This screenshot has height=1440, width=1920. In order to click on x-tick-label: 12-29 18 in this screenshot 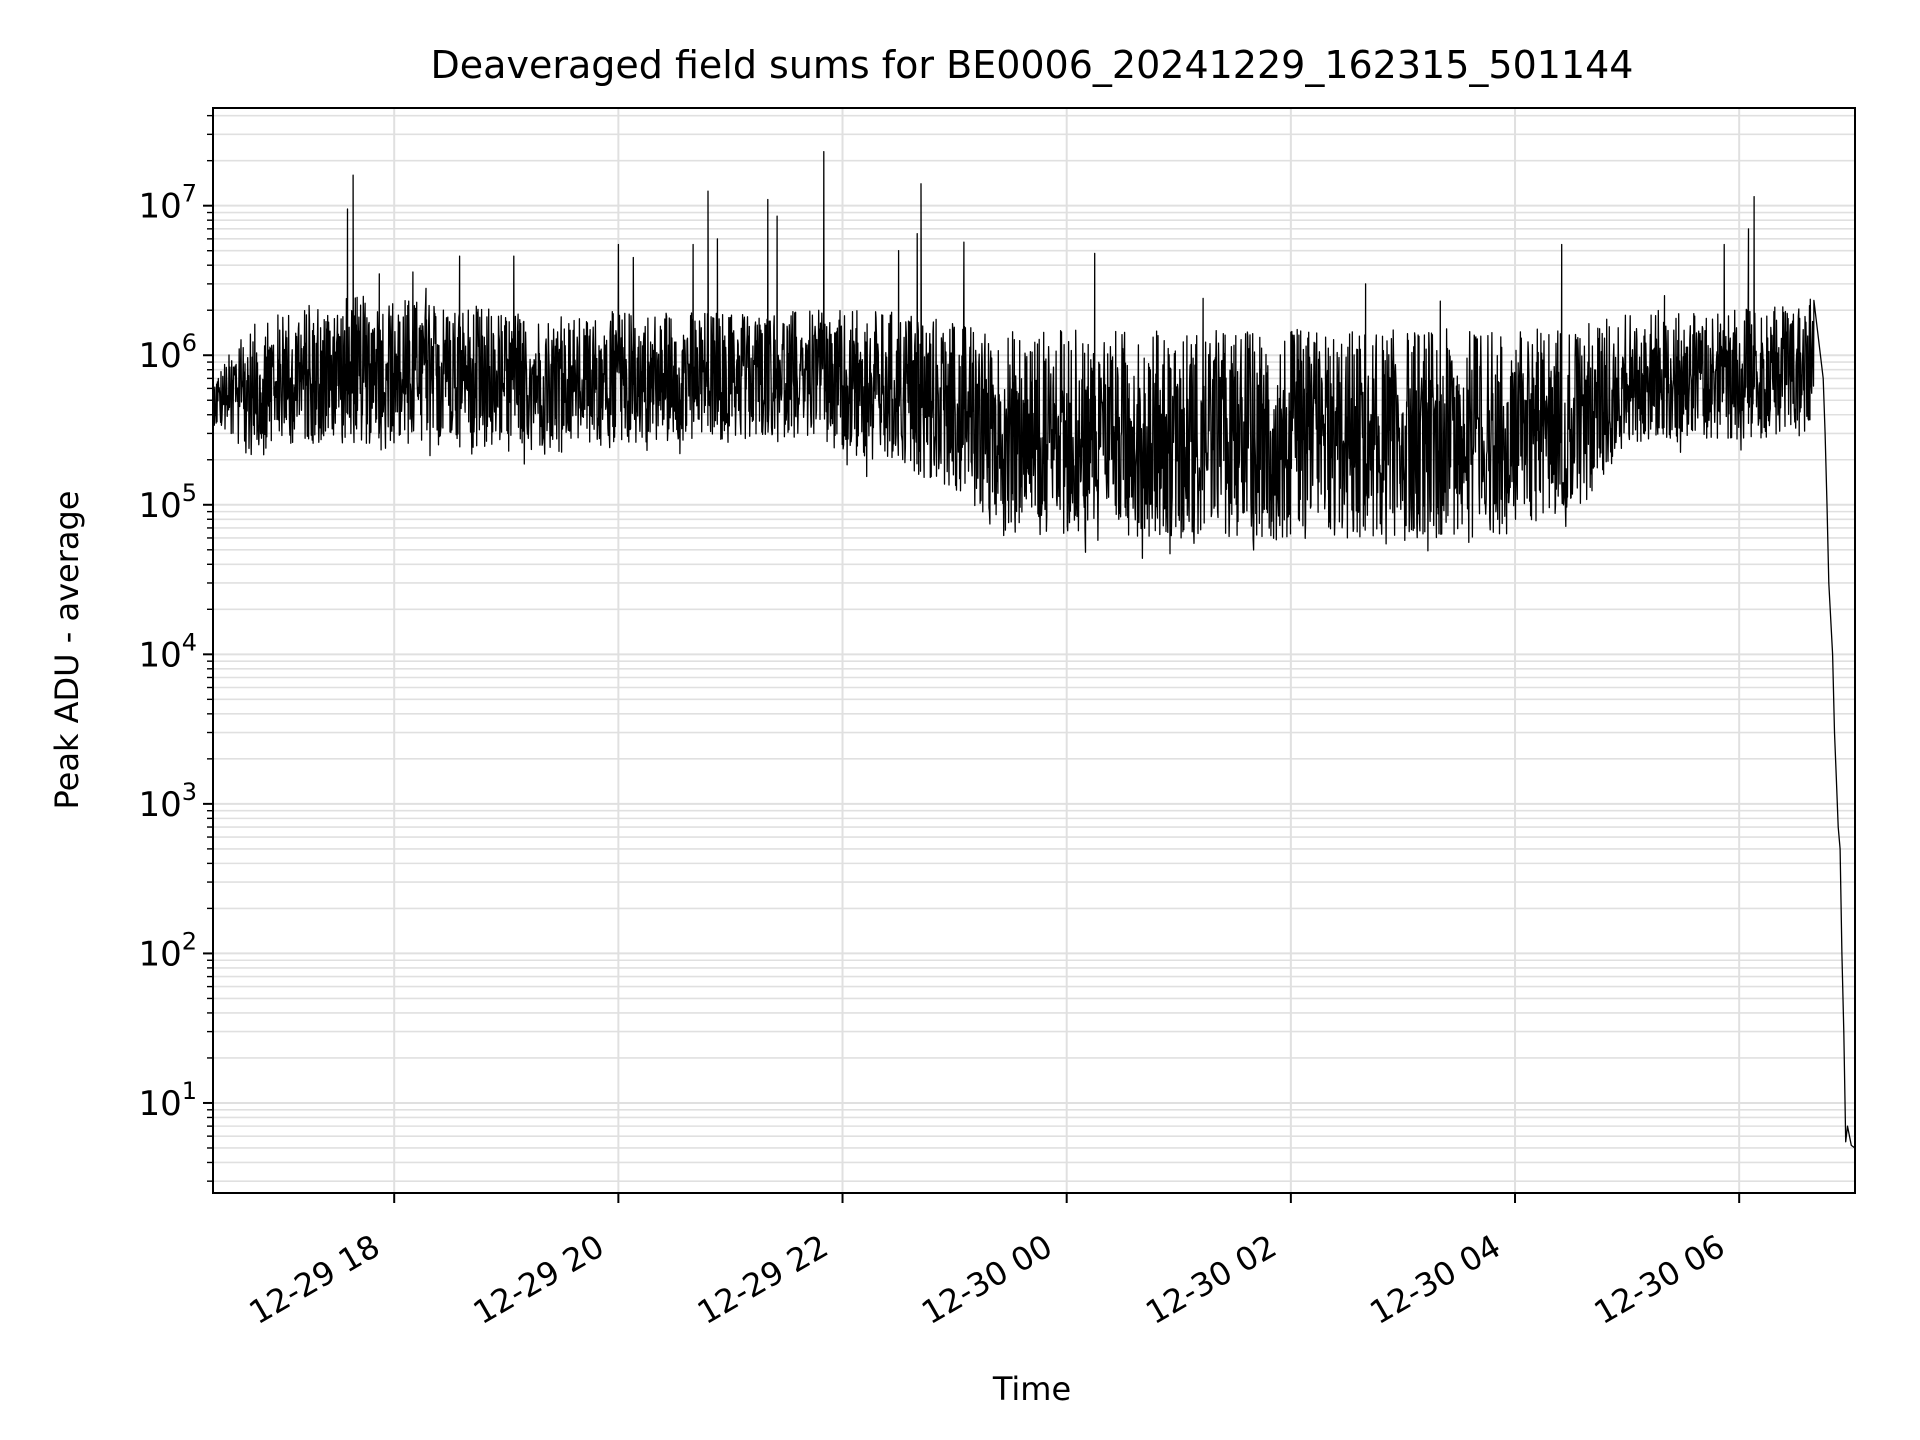, I will do `click(315, 1279)`.